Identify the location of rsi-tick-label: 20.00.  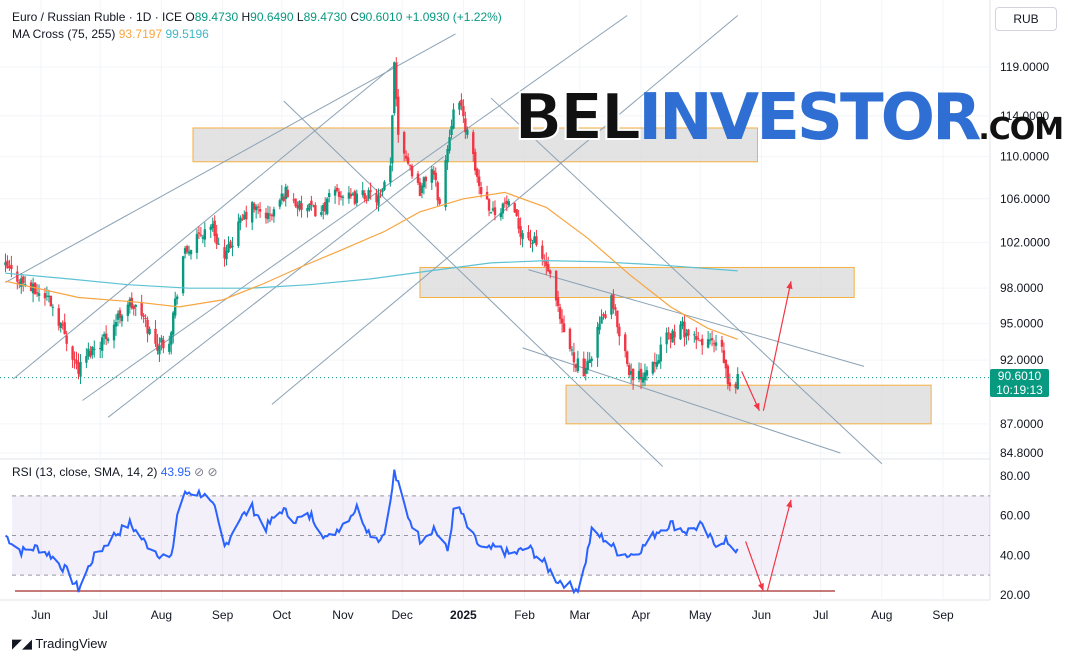
(1015, 595).